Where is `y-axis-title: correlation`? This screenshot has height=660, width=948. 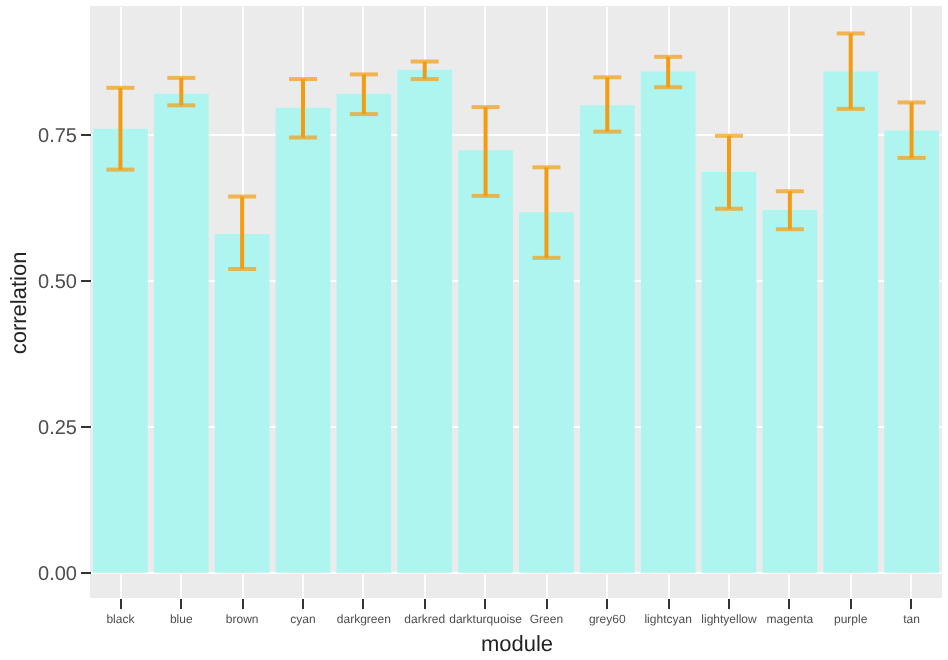
y-axis-title: correlation is located at coordinates (20, 303).